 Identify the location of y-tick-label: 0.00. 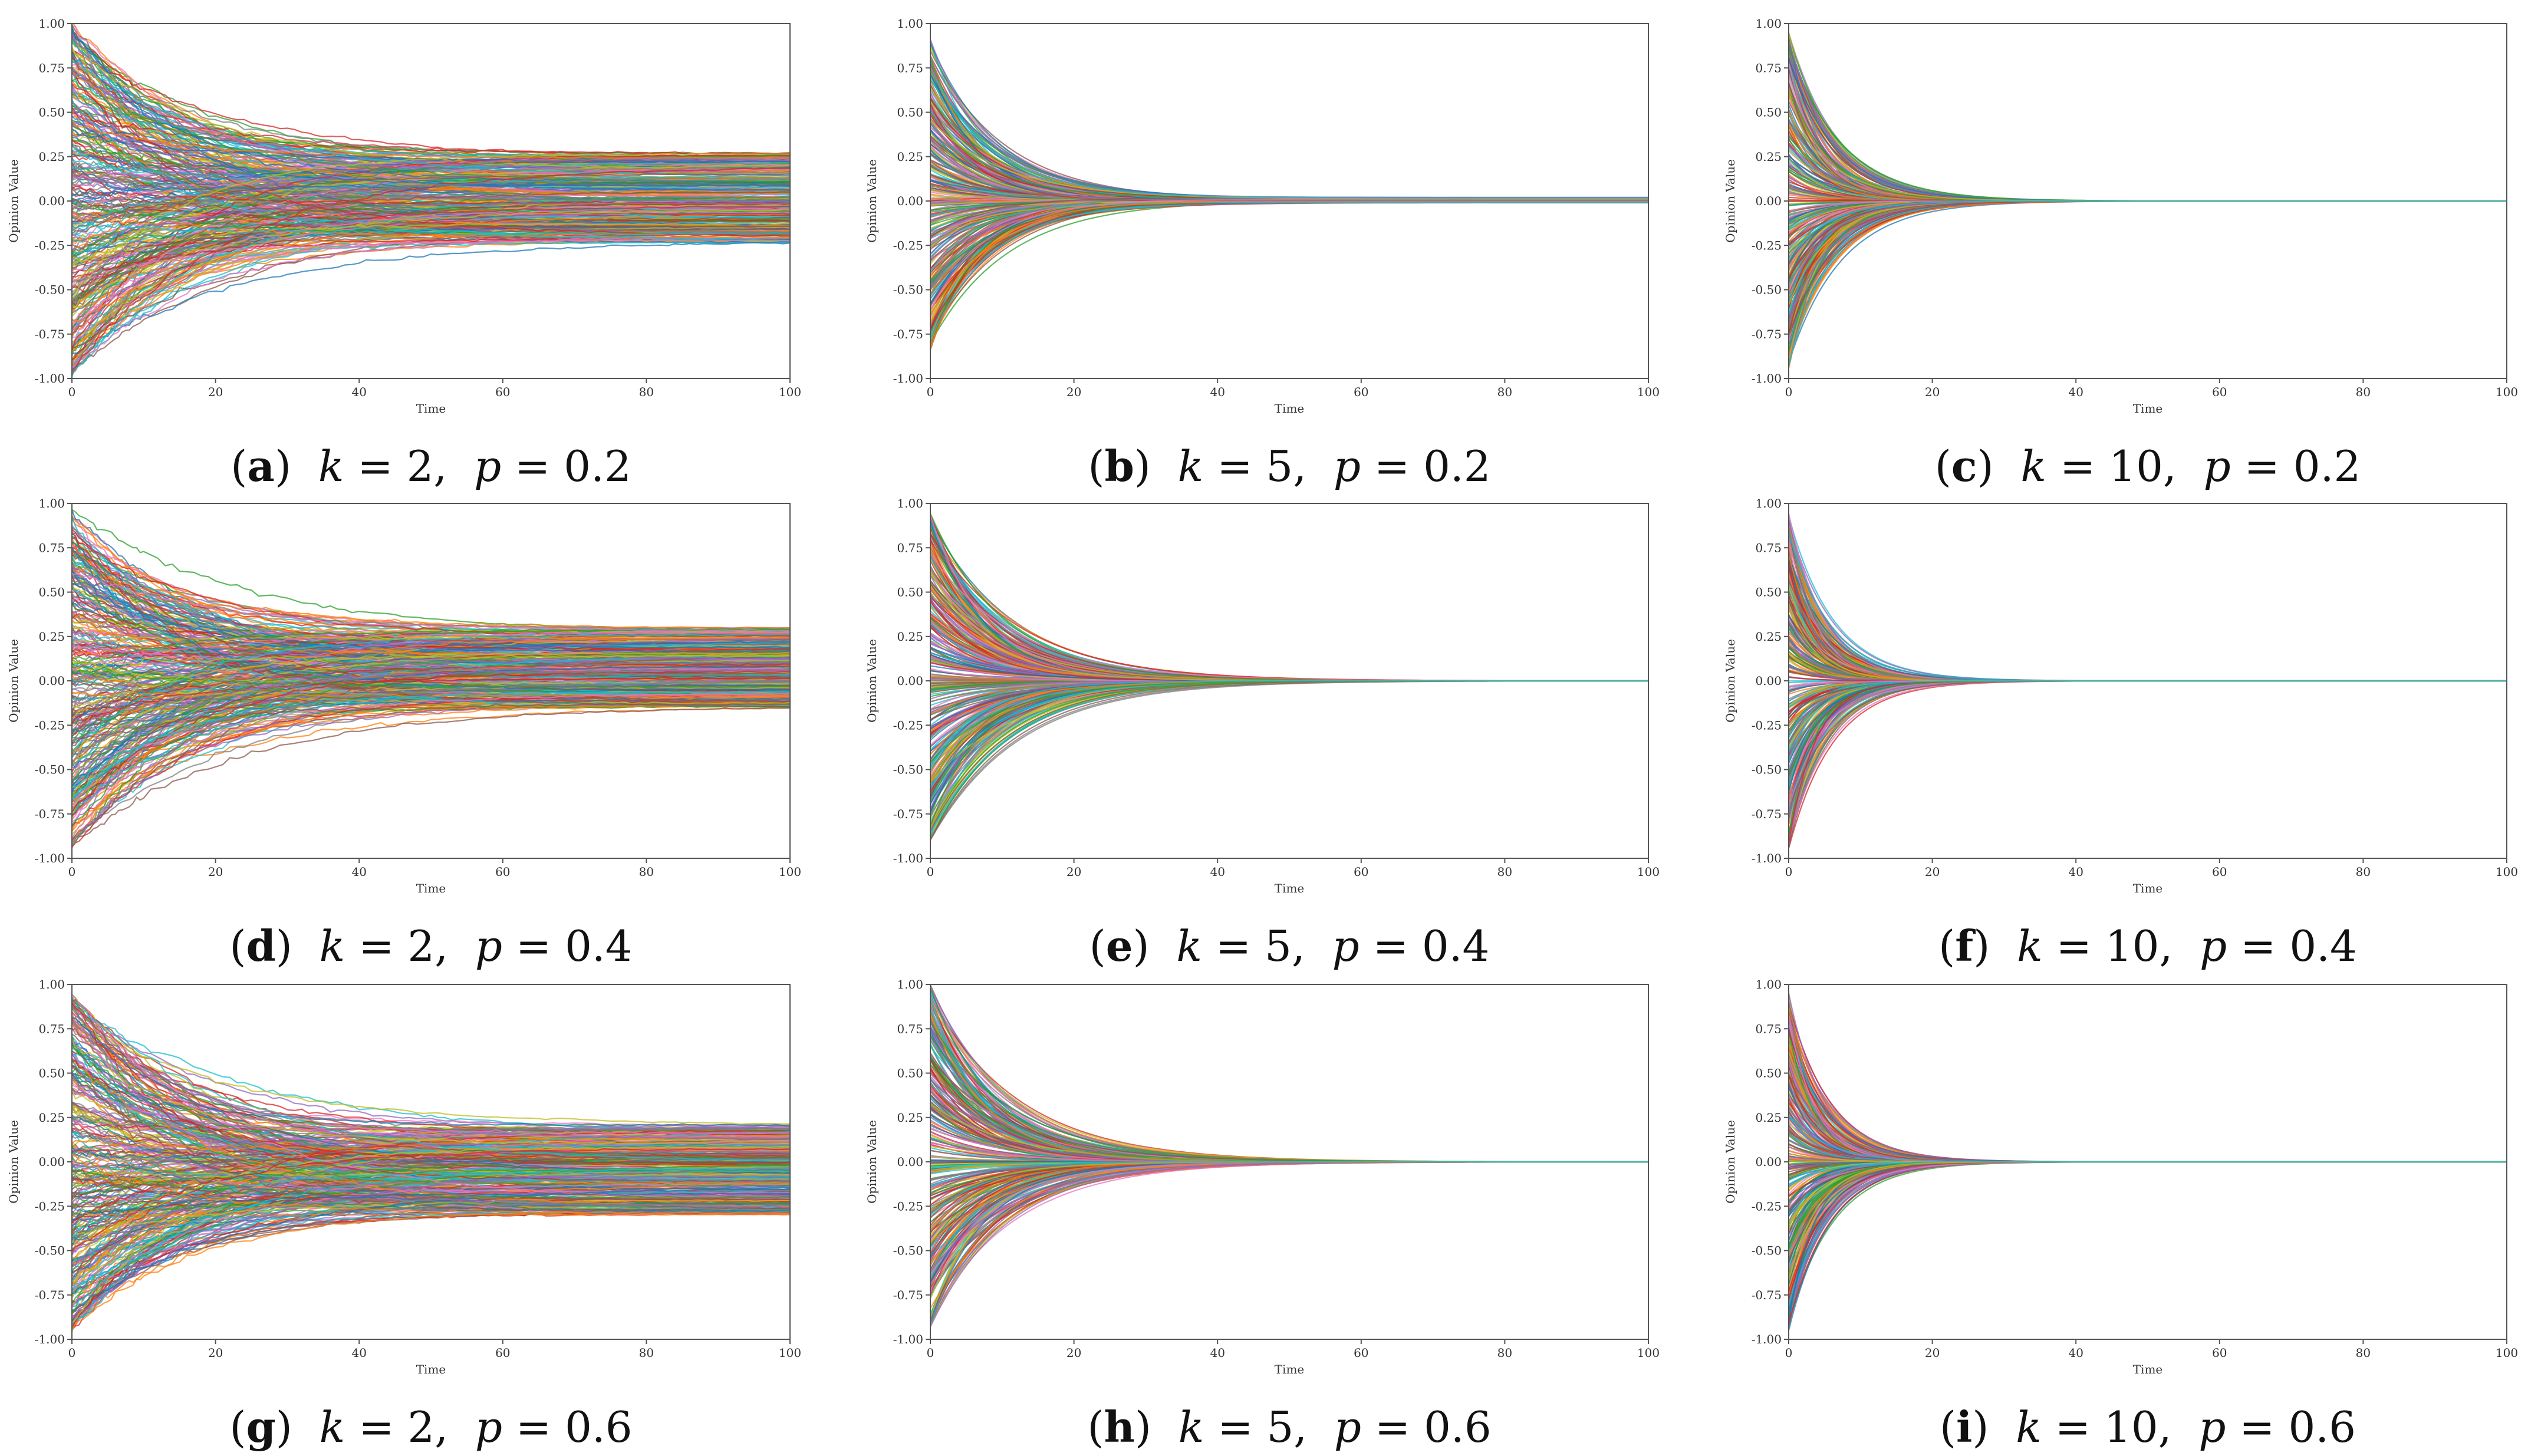
(51, 1162).